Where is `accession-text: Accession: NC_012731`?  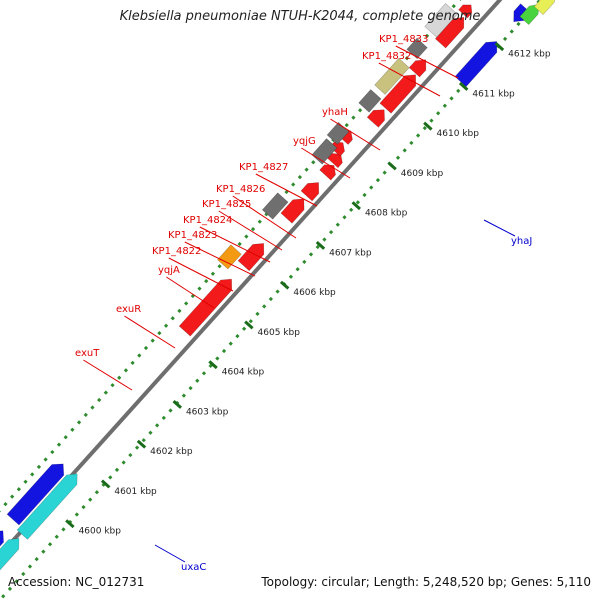 accession-text: Accession: NC_012731 is located at coordinates (76, 582).